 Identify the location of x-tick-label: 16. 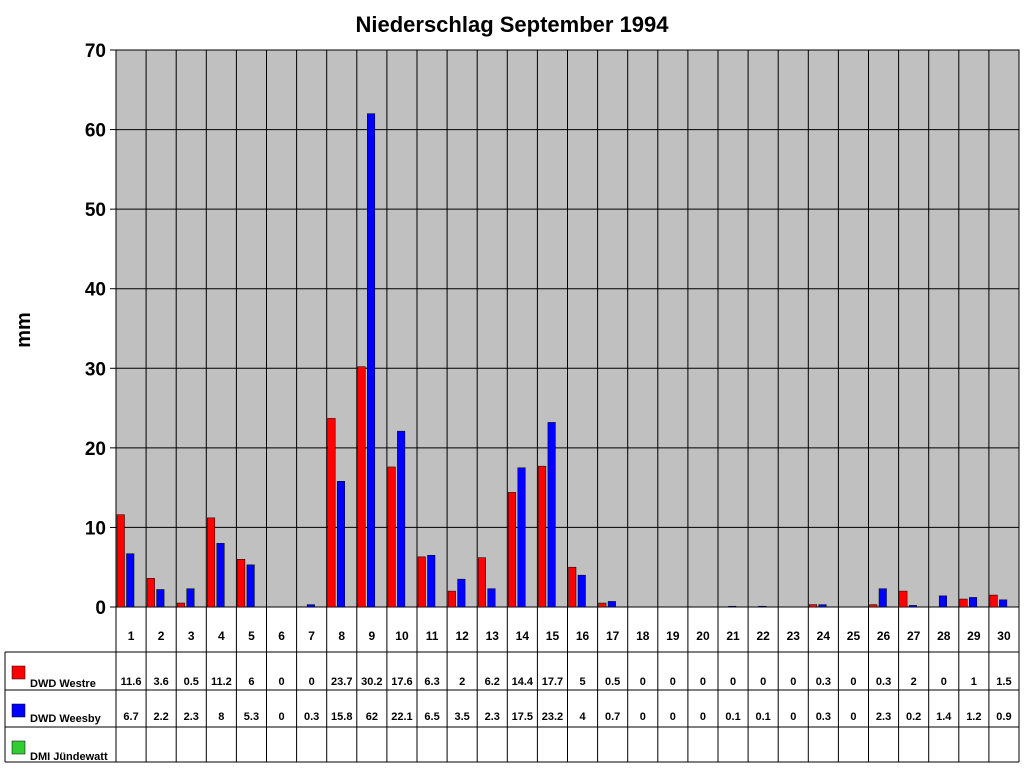
(583, 636).